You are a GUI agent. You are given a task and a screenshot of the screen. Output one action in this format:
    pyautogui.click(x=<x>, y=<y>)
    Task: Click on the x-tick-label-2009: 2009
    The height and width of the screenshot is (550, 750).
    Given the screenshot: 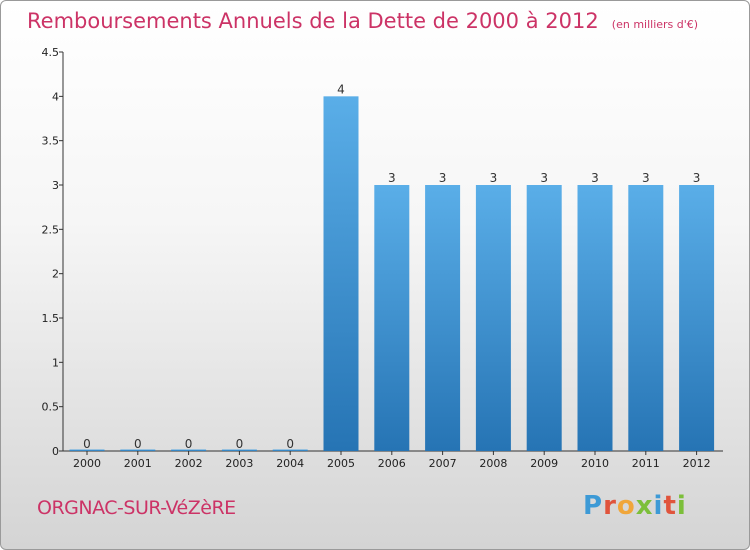 What is the action you would take?
    pyautogui.click(x=544, y=463)
    